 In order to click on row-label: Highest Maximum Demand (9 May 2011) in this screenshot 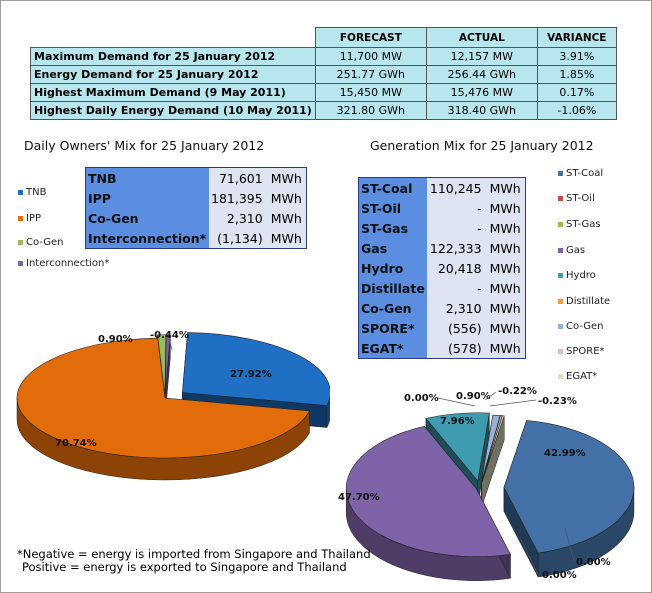, I will do `click(173, 92)`.